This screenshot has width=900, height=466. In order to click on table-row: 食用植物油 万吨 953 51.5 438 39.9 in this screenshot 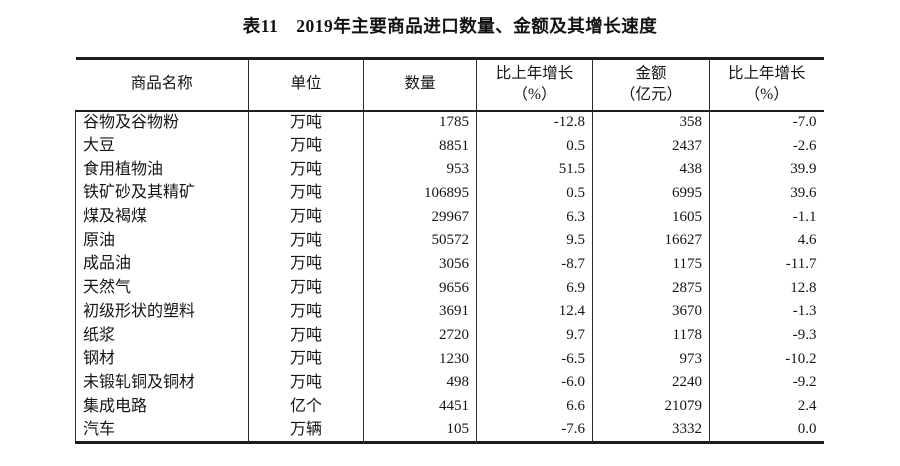, I will do `click(449, 169)`.